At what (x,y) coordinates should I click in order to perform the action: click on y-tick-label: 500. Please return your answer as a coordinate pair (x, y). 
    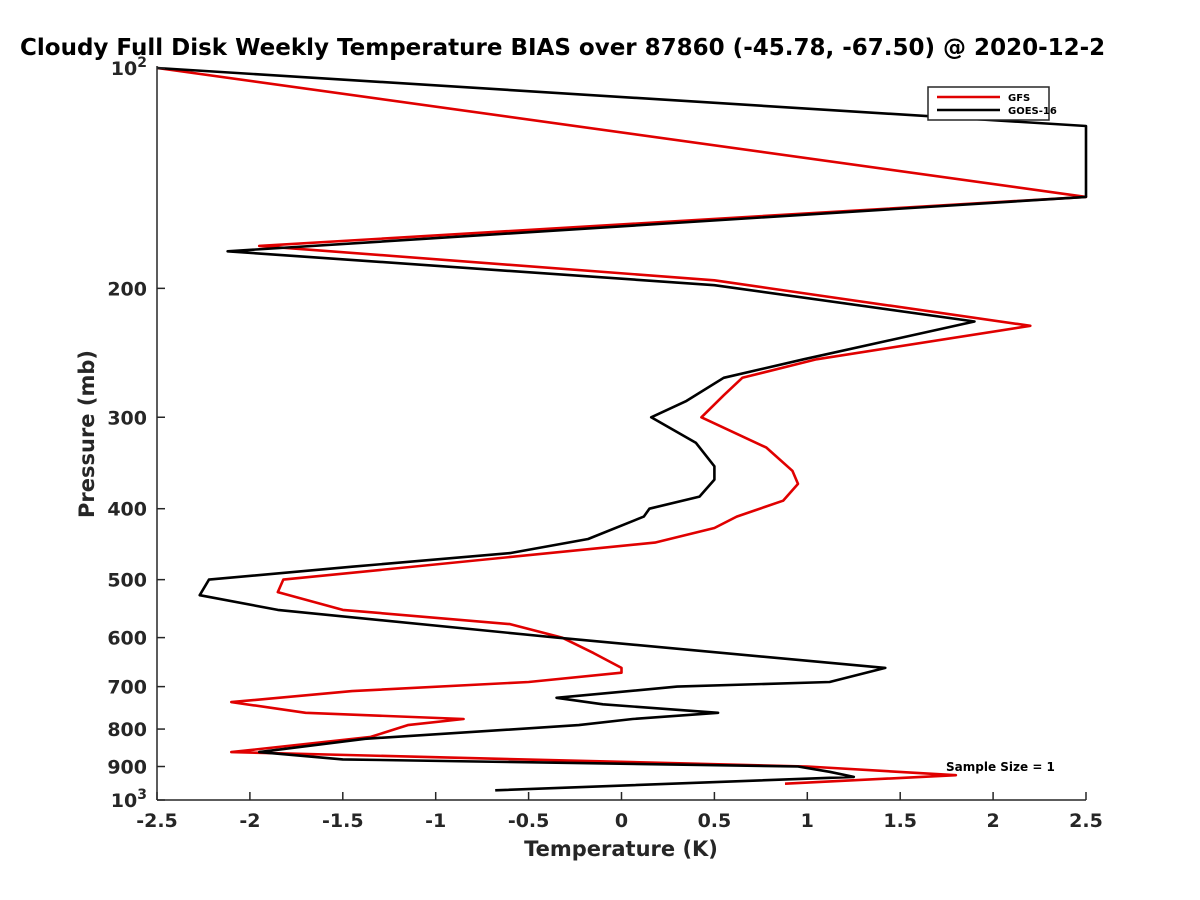
    Looking at the image, I should click on (127, 581).